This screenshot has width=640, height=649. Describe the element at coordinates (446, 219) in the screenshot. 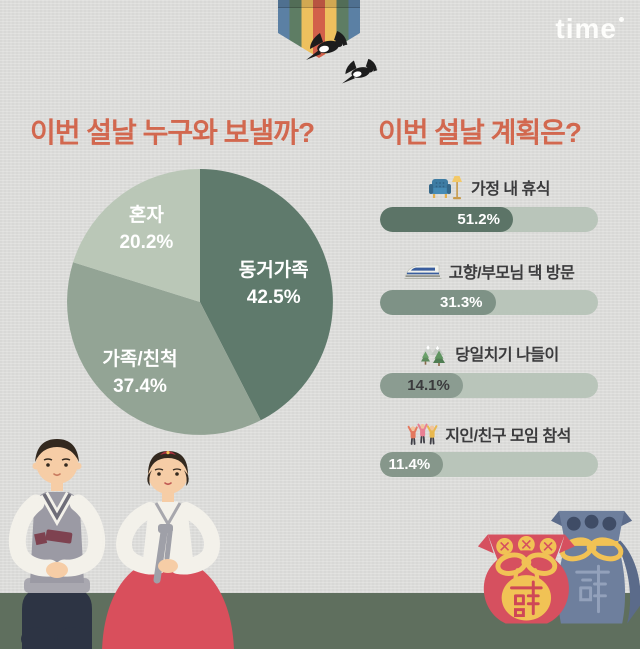

I see `plan-bar-fill: 51.2%` at that location.